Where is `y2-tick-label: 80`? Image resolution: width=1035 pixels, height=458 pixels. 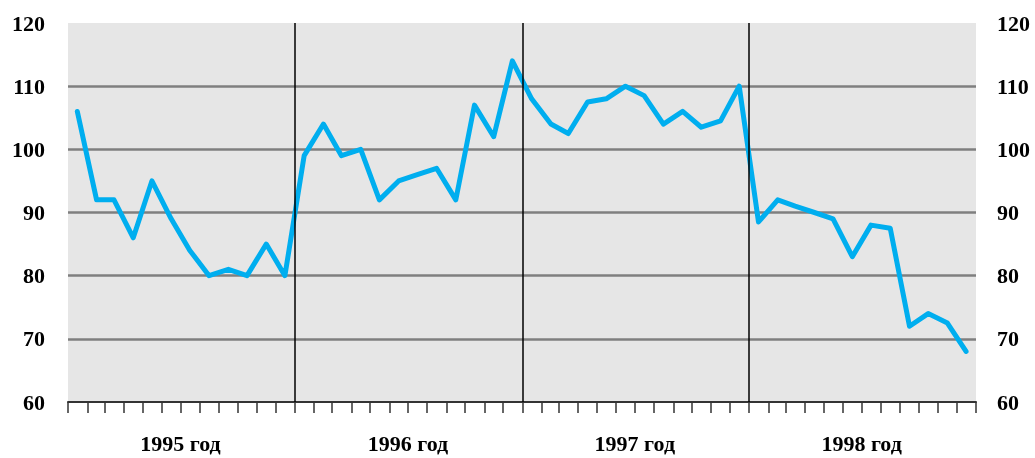 y2-tick-label: 80 is located at coordinates (1008, 276).